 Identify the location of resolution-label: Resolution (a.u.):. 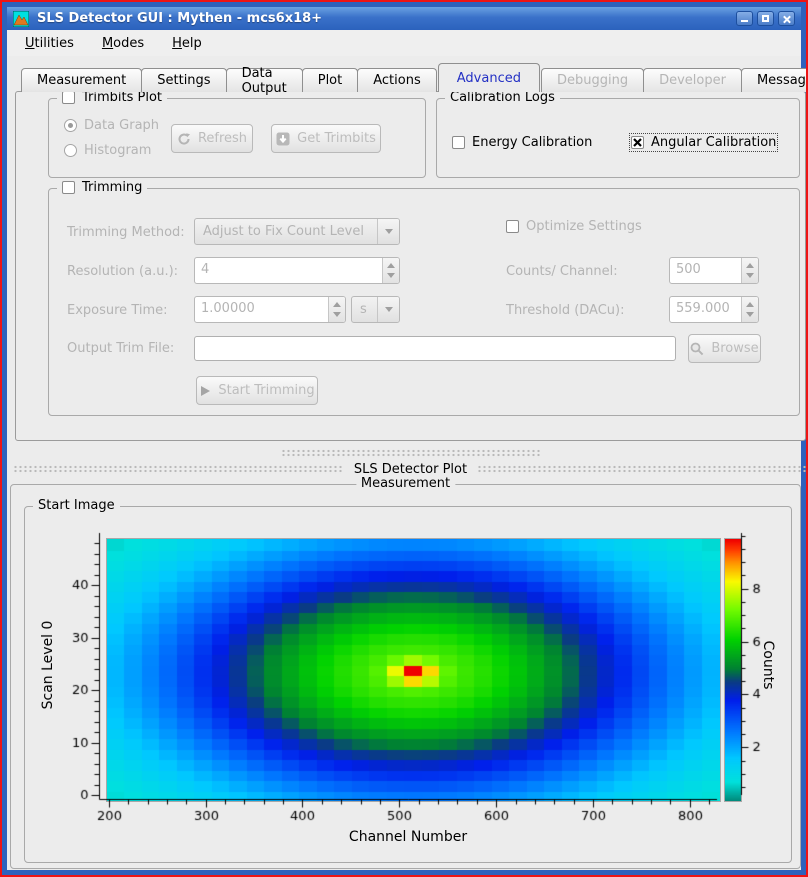
(123, 271).